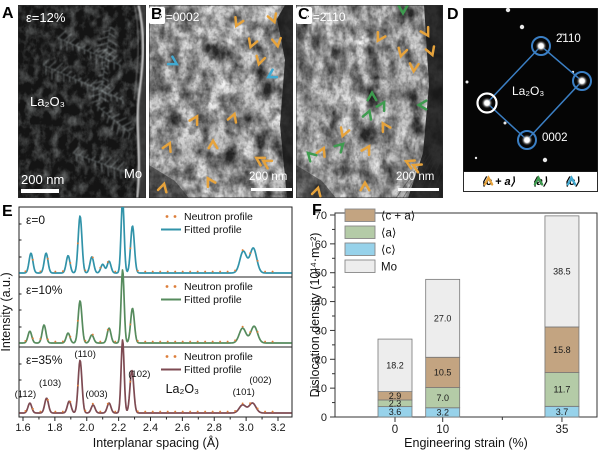 This screenshot has width=600, height=457. I want to click on x-tick-label: 2.4, so click(150, 428).